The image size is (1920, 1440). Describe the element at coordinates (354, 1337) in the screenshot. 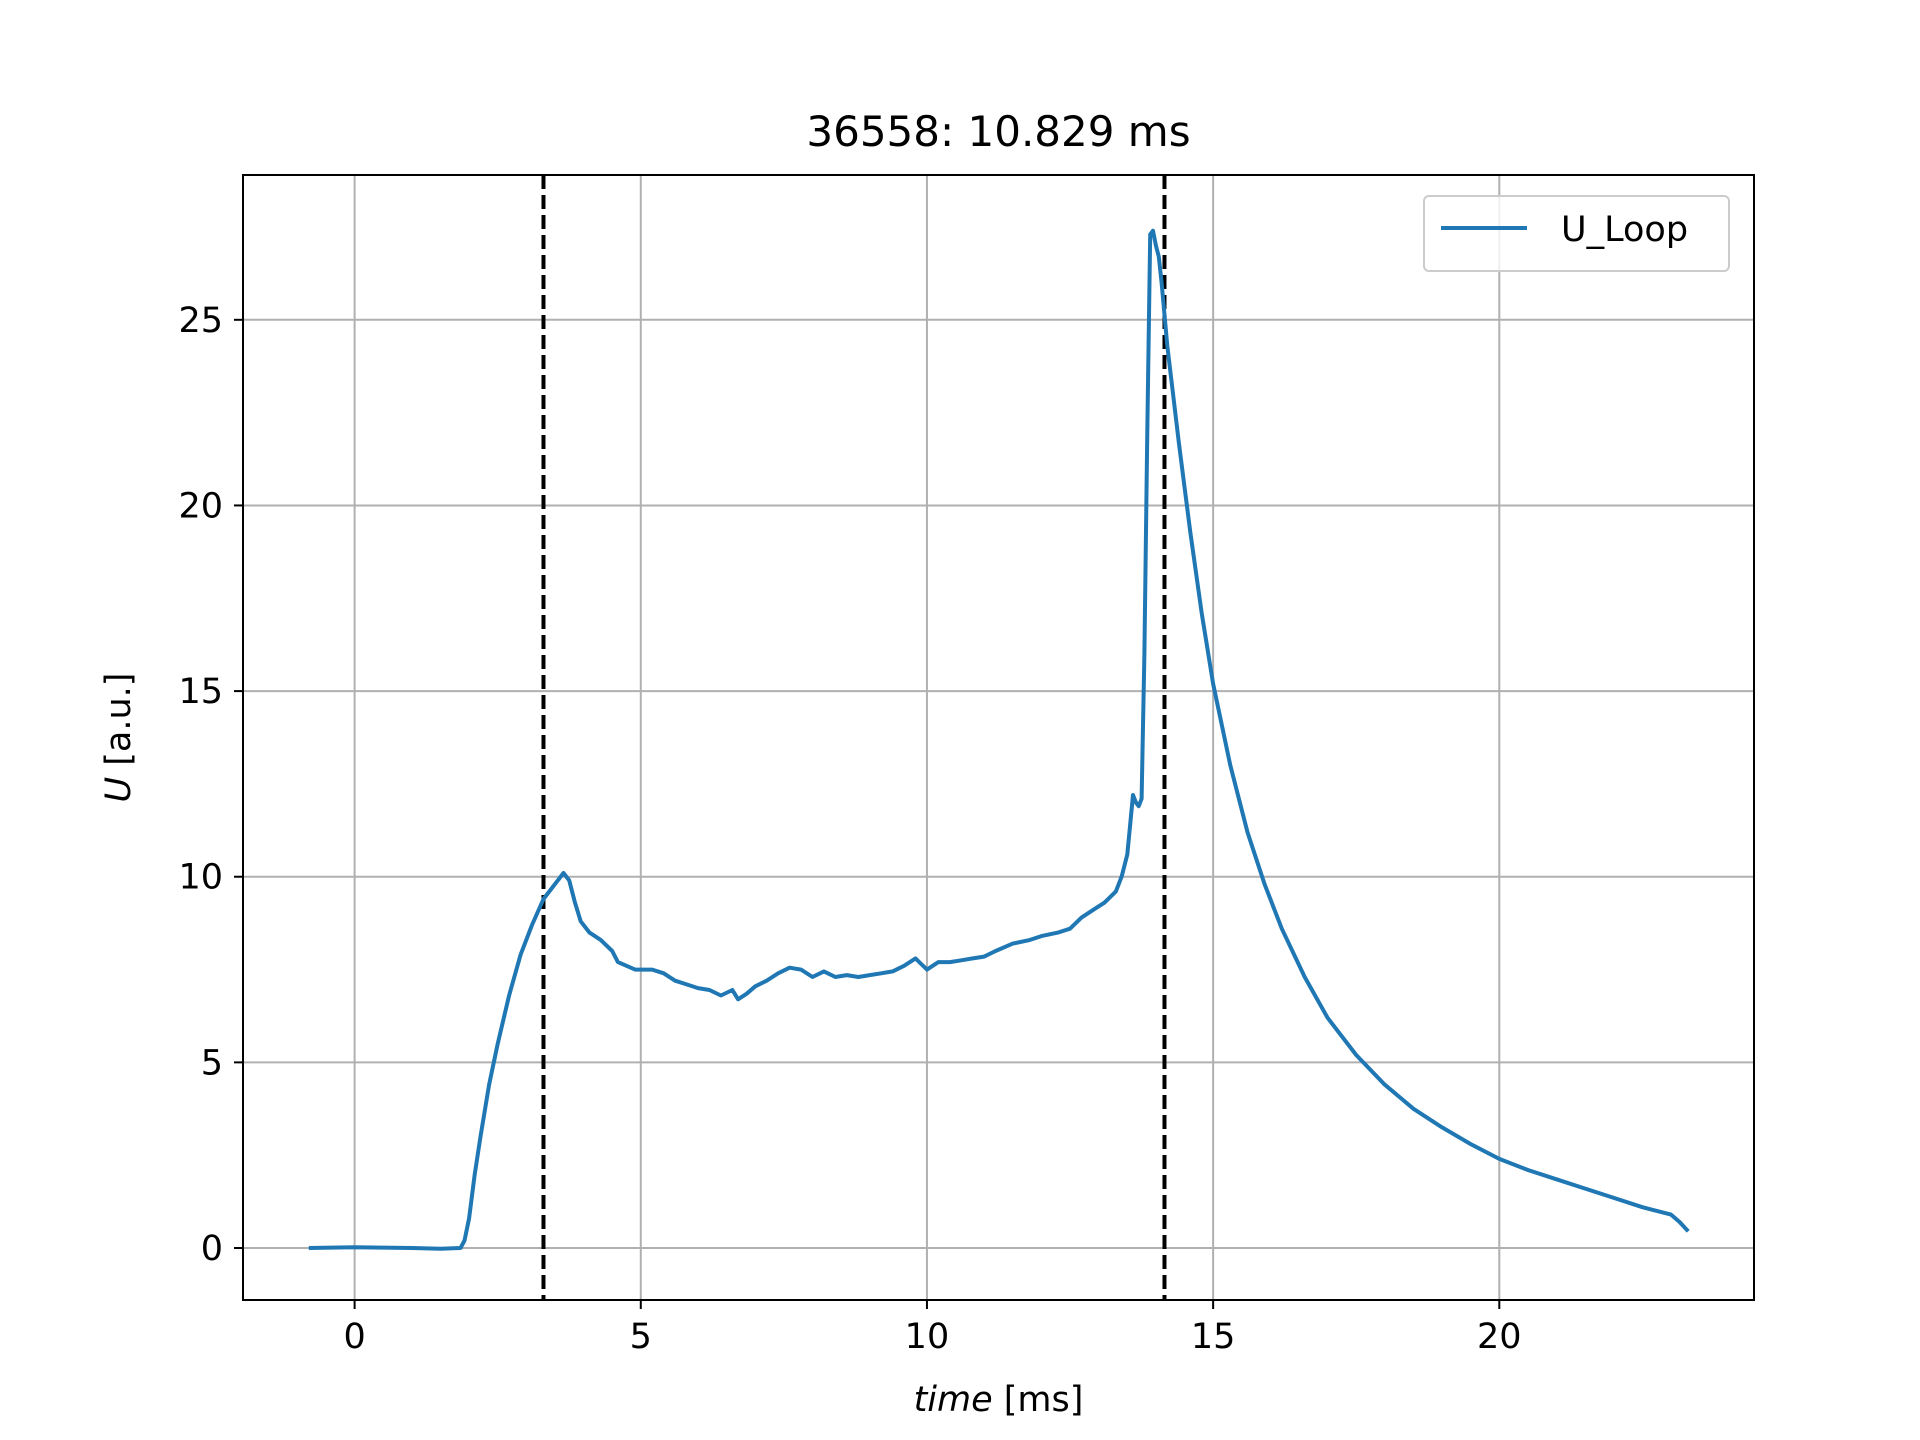

I see `x-tick-label: 0` at that location.